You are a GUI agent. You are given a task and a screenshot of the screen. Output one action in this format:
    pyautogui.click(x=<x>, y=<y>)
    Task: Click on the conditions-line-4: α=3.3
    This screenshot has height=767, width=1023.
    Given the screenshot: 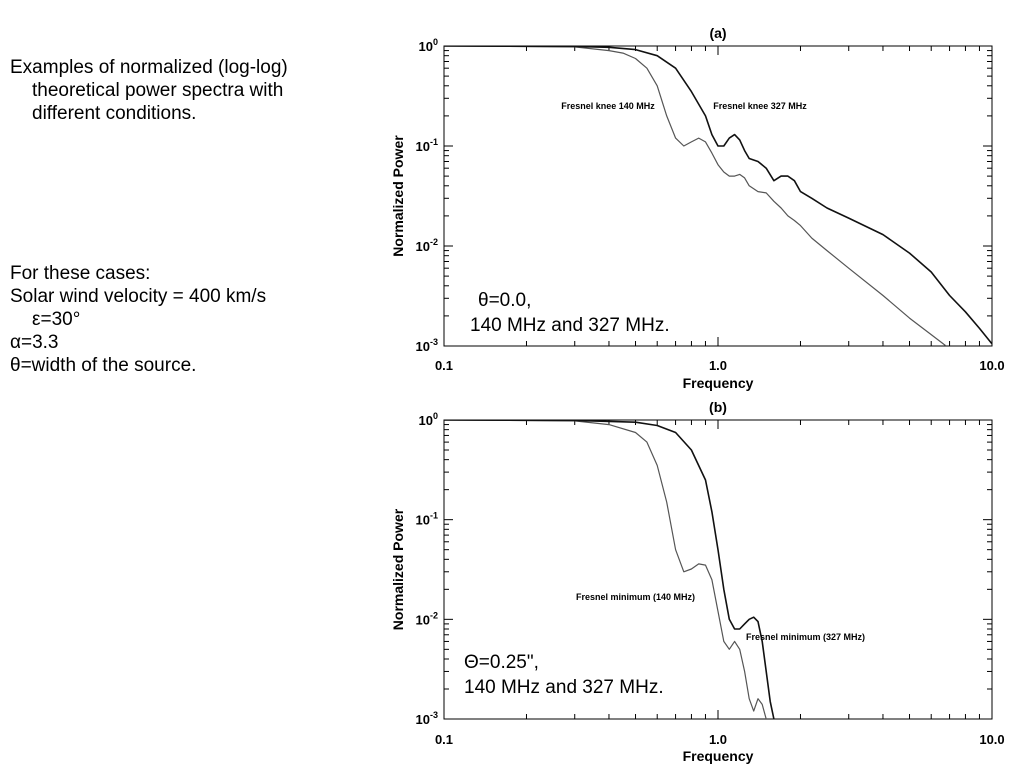 What is the action you would take?
    pyautogui.click(x=34, y=342)
    